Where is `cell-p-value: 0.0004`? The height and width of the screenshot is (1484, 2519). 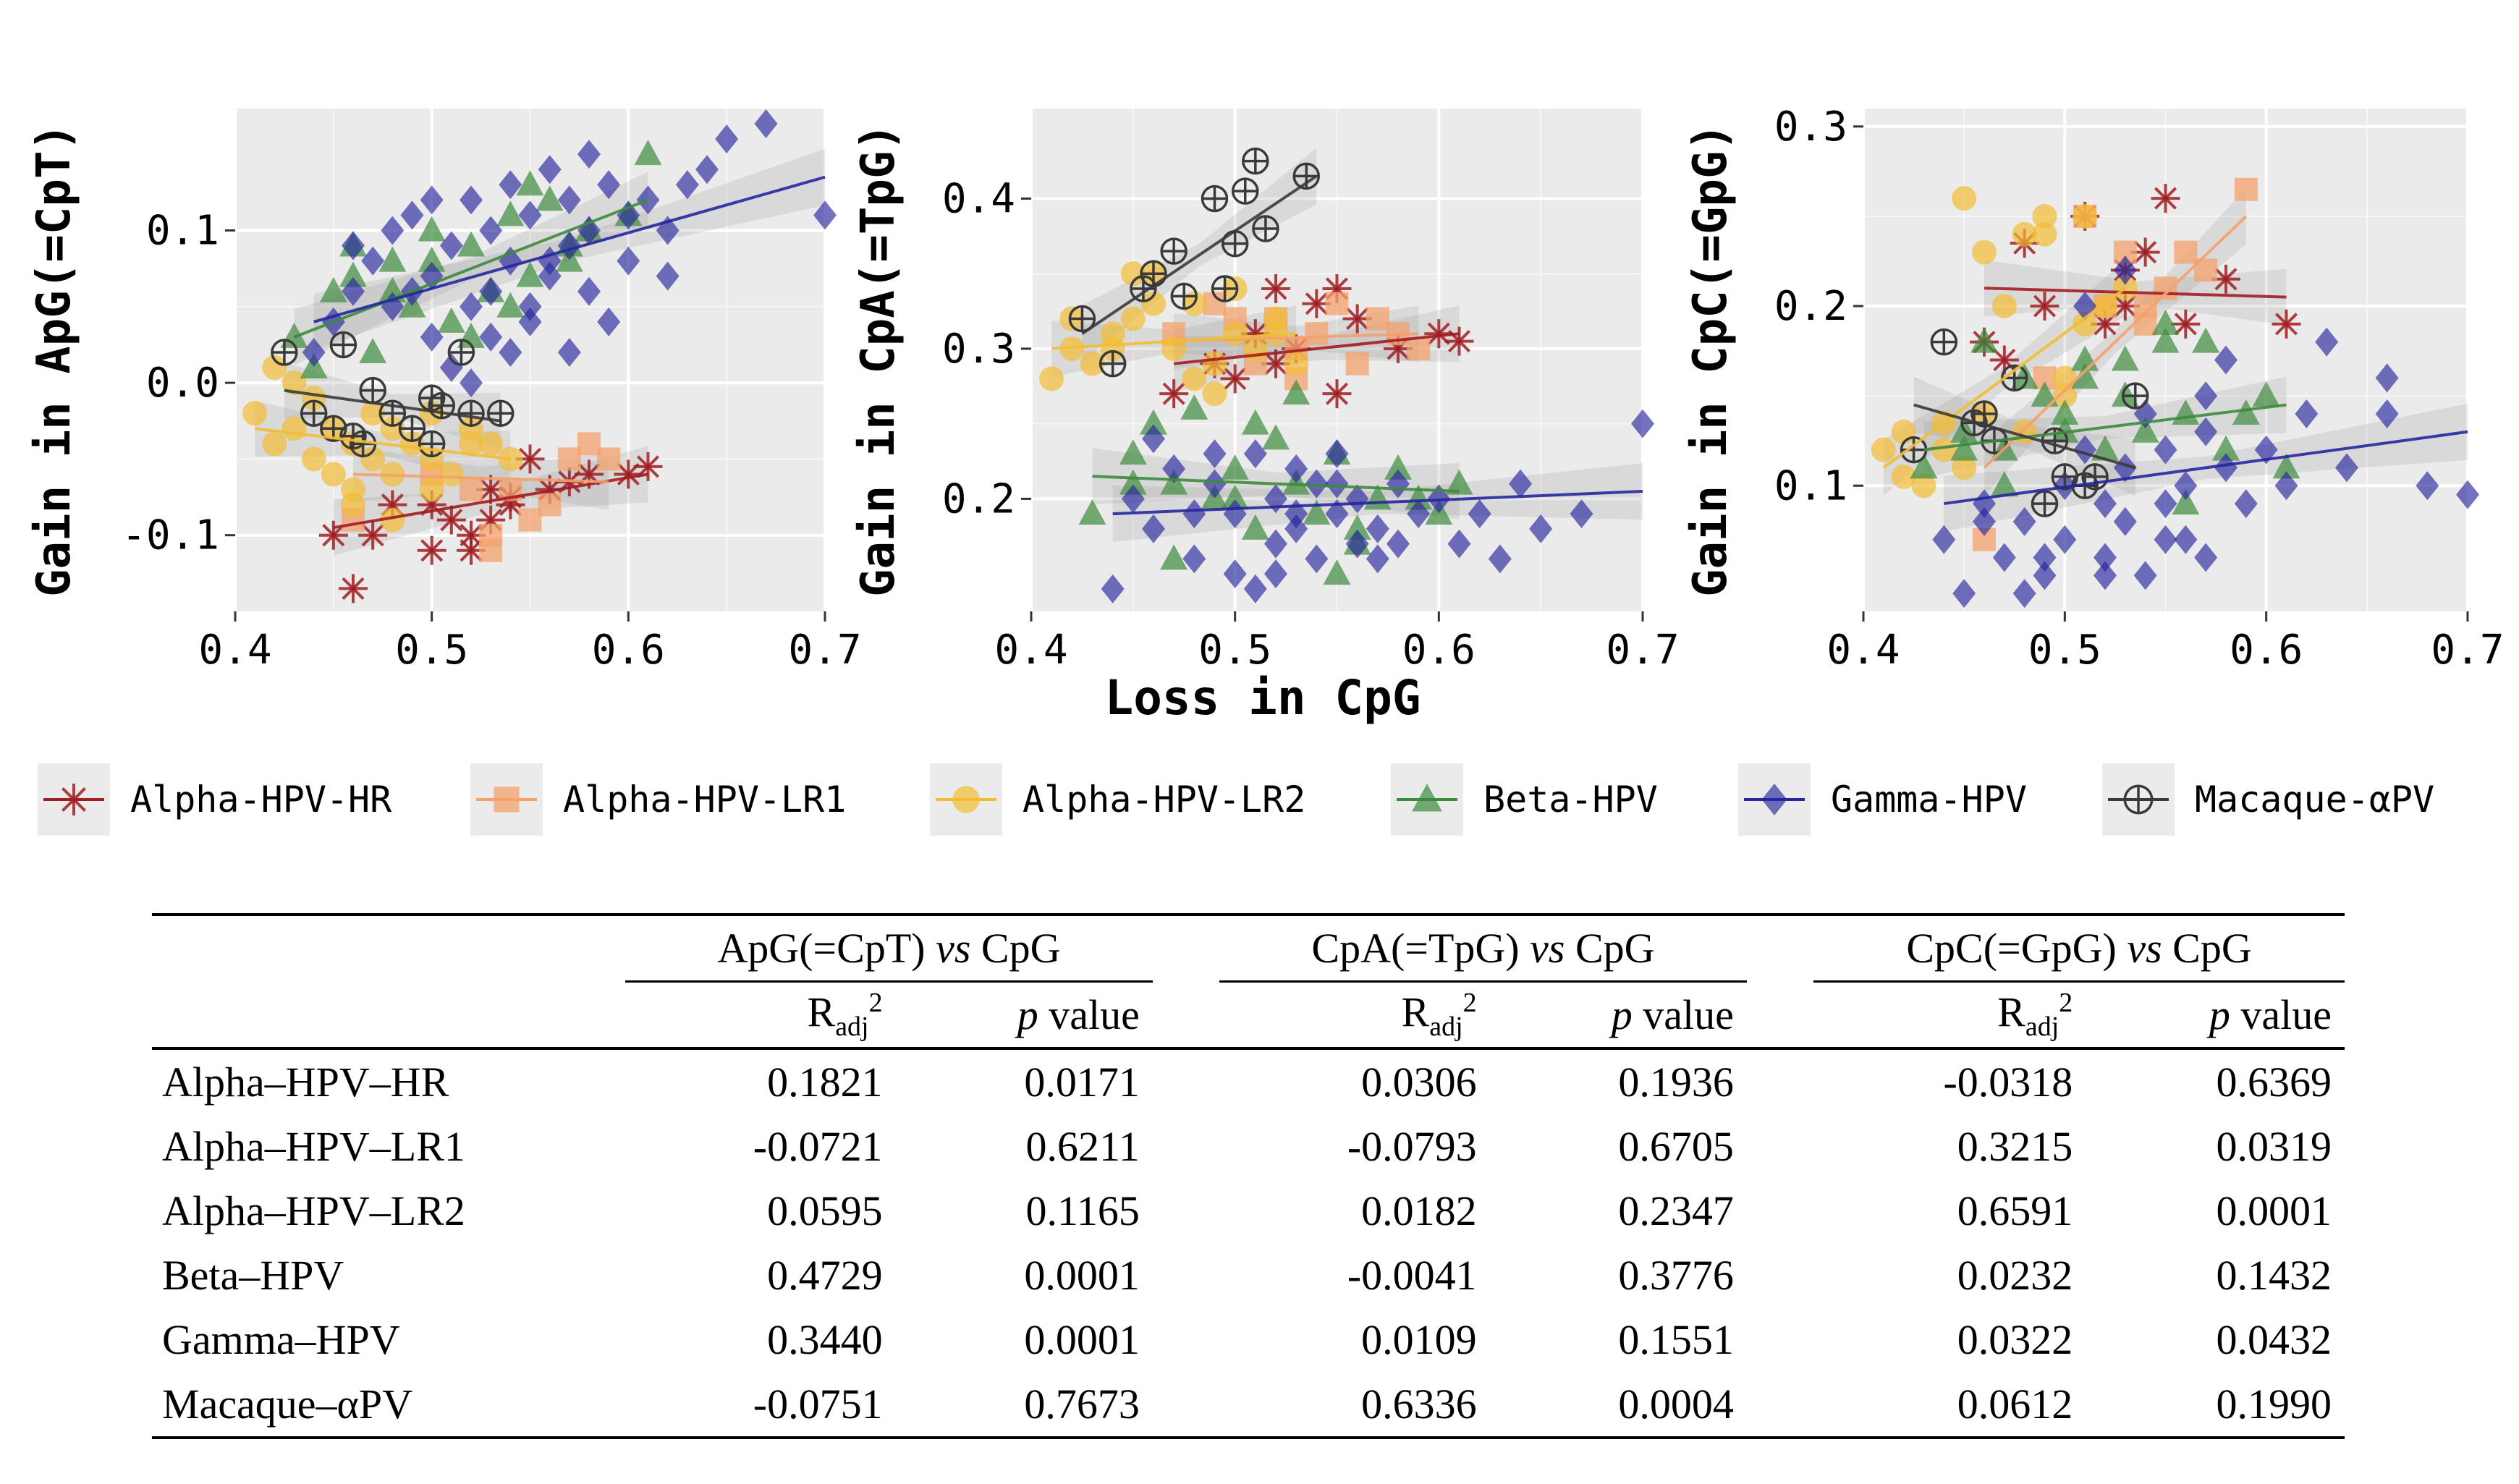
cell-p-value: 0.0004 is located at coordinates (1618, 1405).